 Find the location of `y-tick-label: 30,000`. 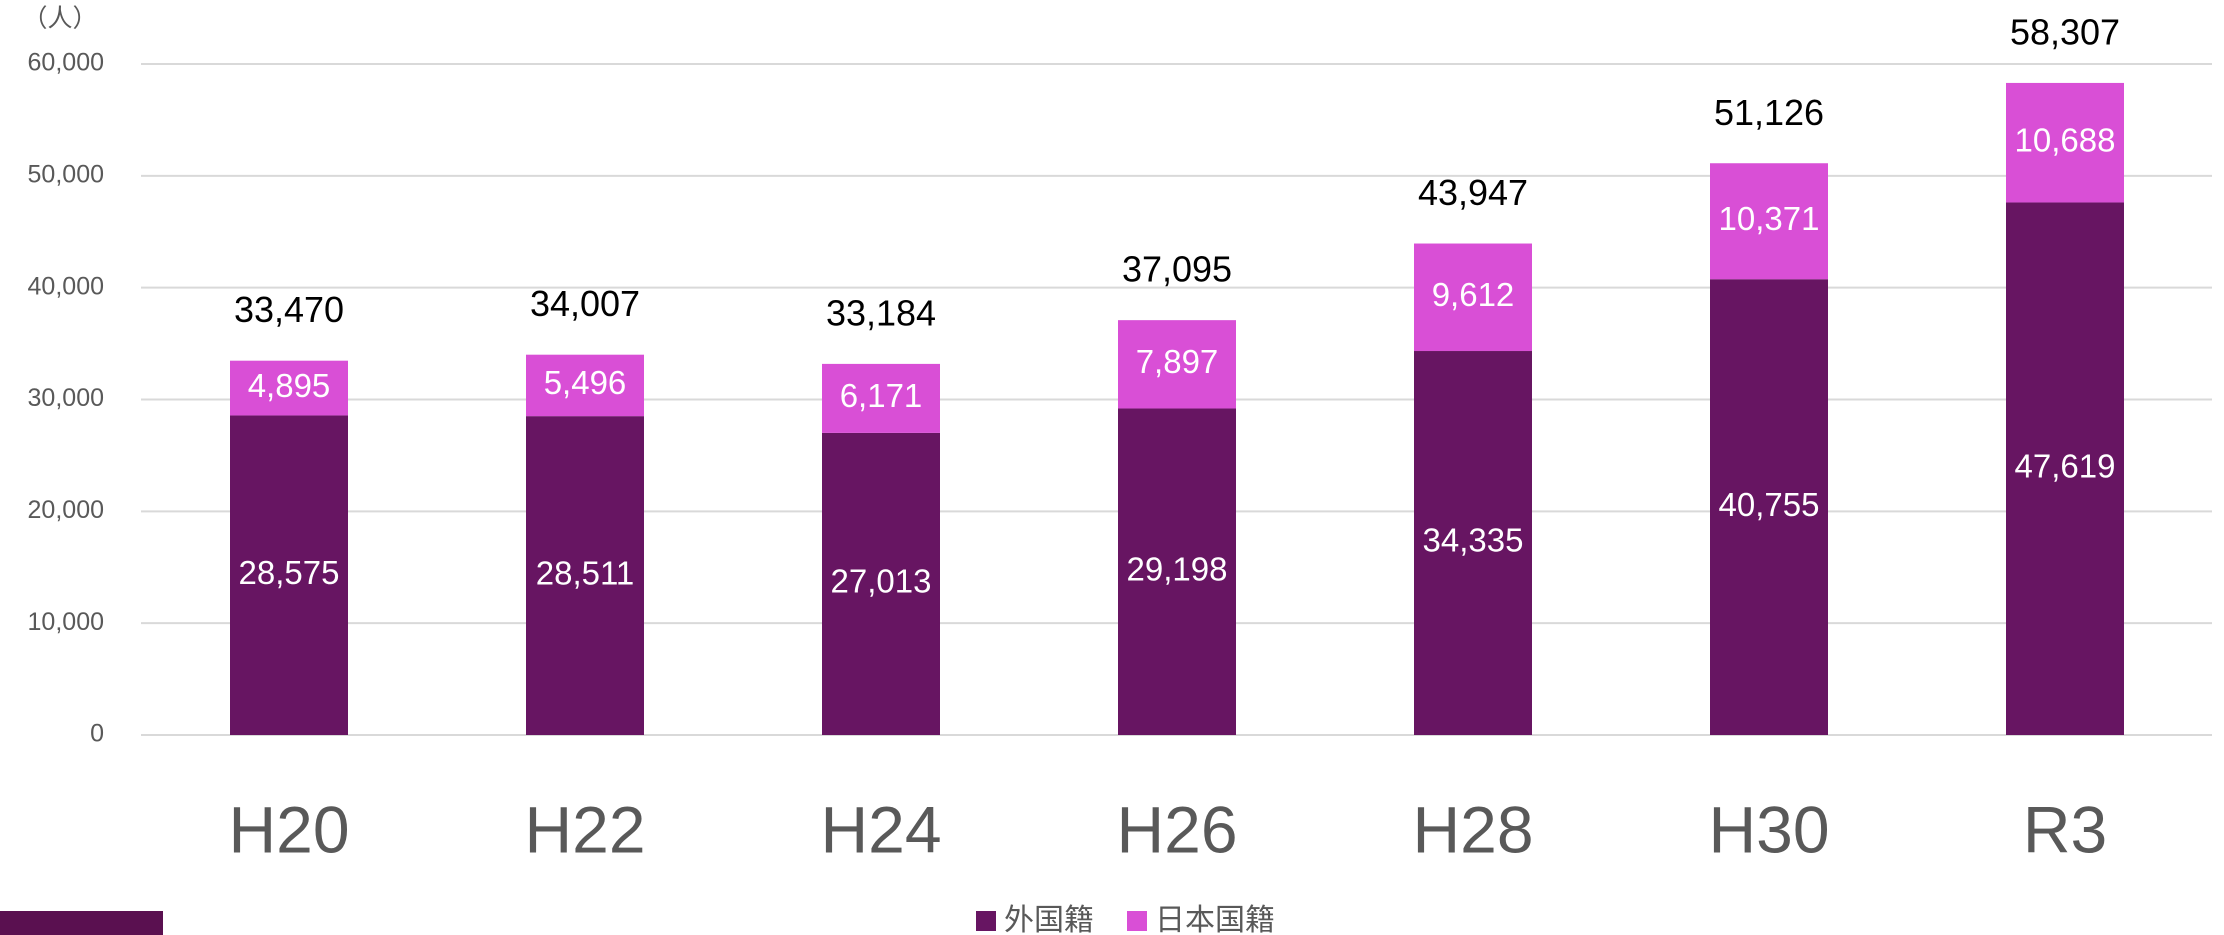

y-tick-label: 30,000 is located at coordinates (66, 398).